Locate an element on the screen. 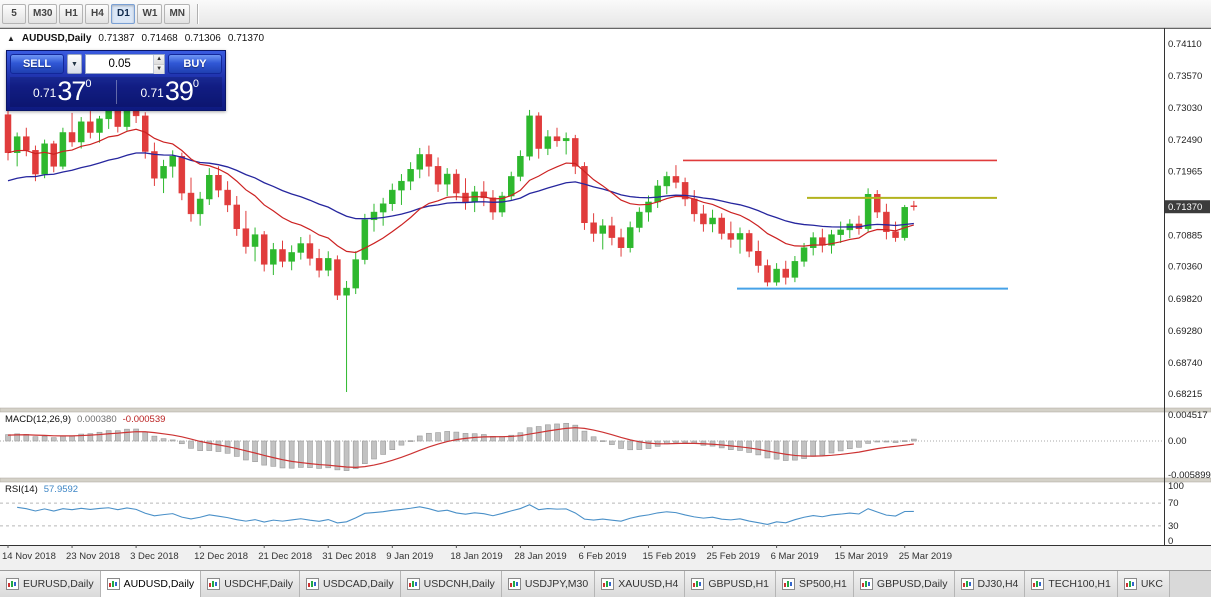 The width and height of the screenshot is (1211, 597). volume-input is located at coordinates (120, 64).